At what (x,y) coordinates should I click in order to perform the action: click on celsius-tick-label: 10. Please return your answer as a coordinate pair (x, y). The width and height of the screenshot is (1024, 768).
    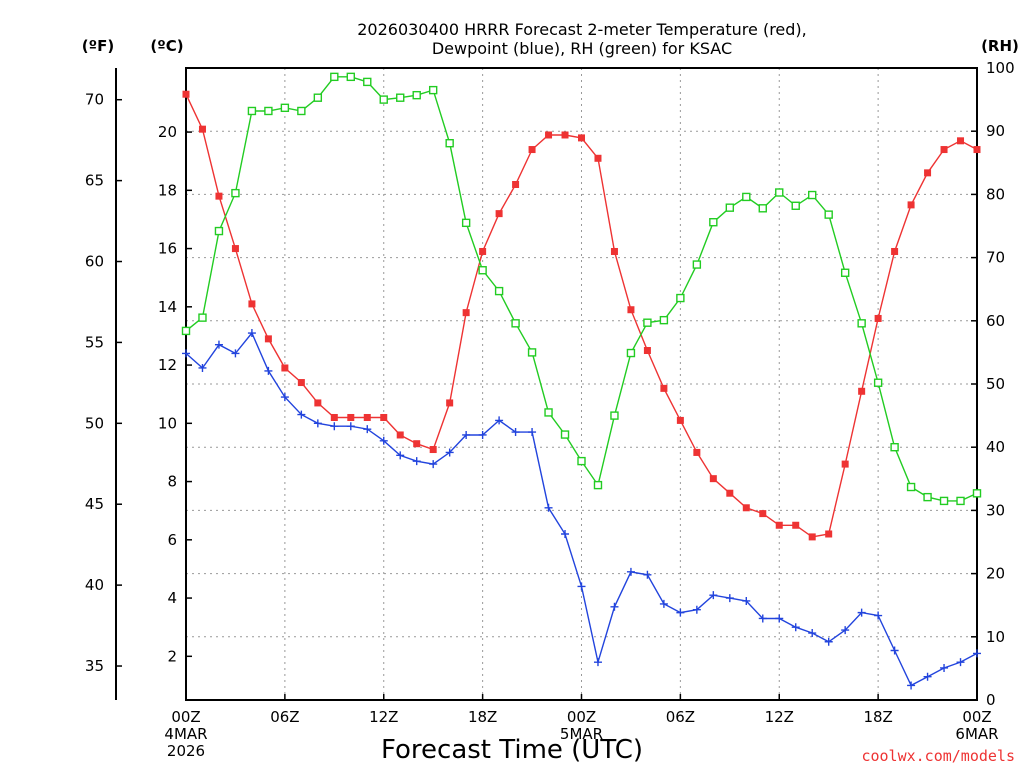
    Looking at the image, I should click on (167, 423).